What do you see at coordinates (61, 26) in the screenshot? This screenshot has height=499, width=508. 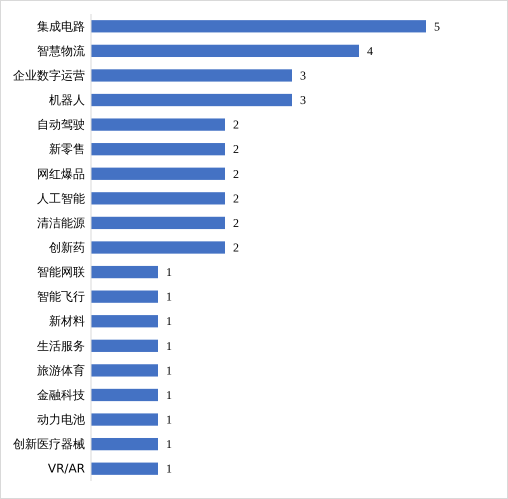 I see `y-tick-label: 集成电路` at bounding box center [61, 26].